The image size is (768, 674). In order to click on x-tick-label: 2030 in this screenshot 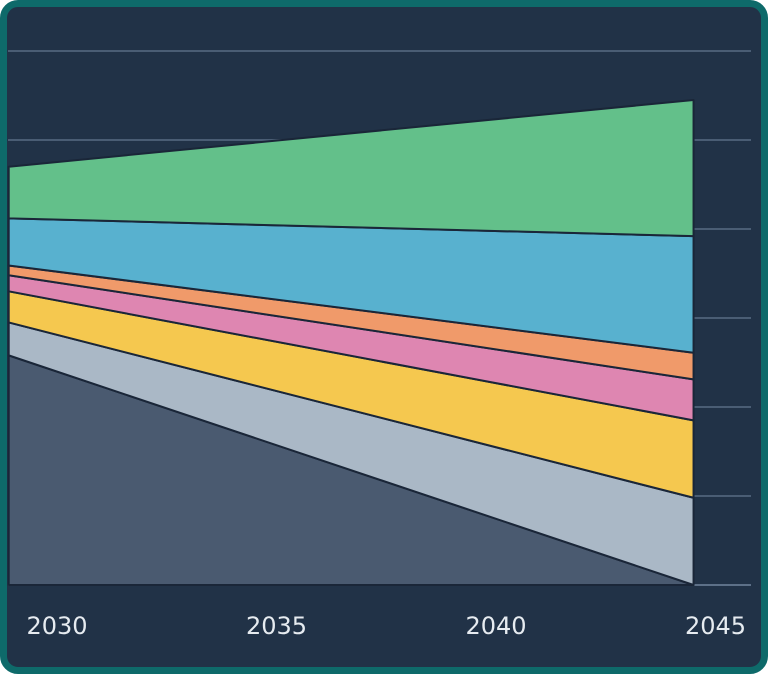, I will do `click(56, 626)`.